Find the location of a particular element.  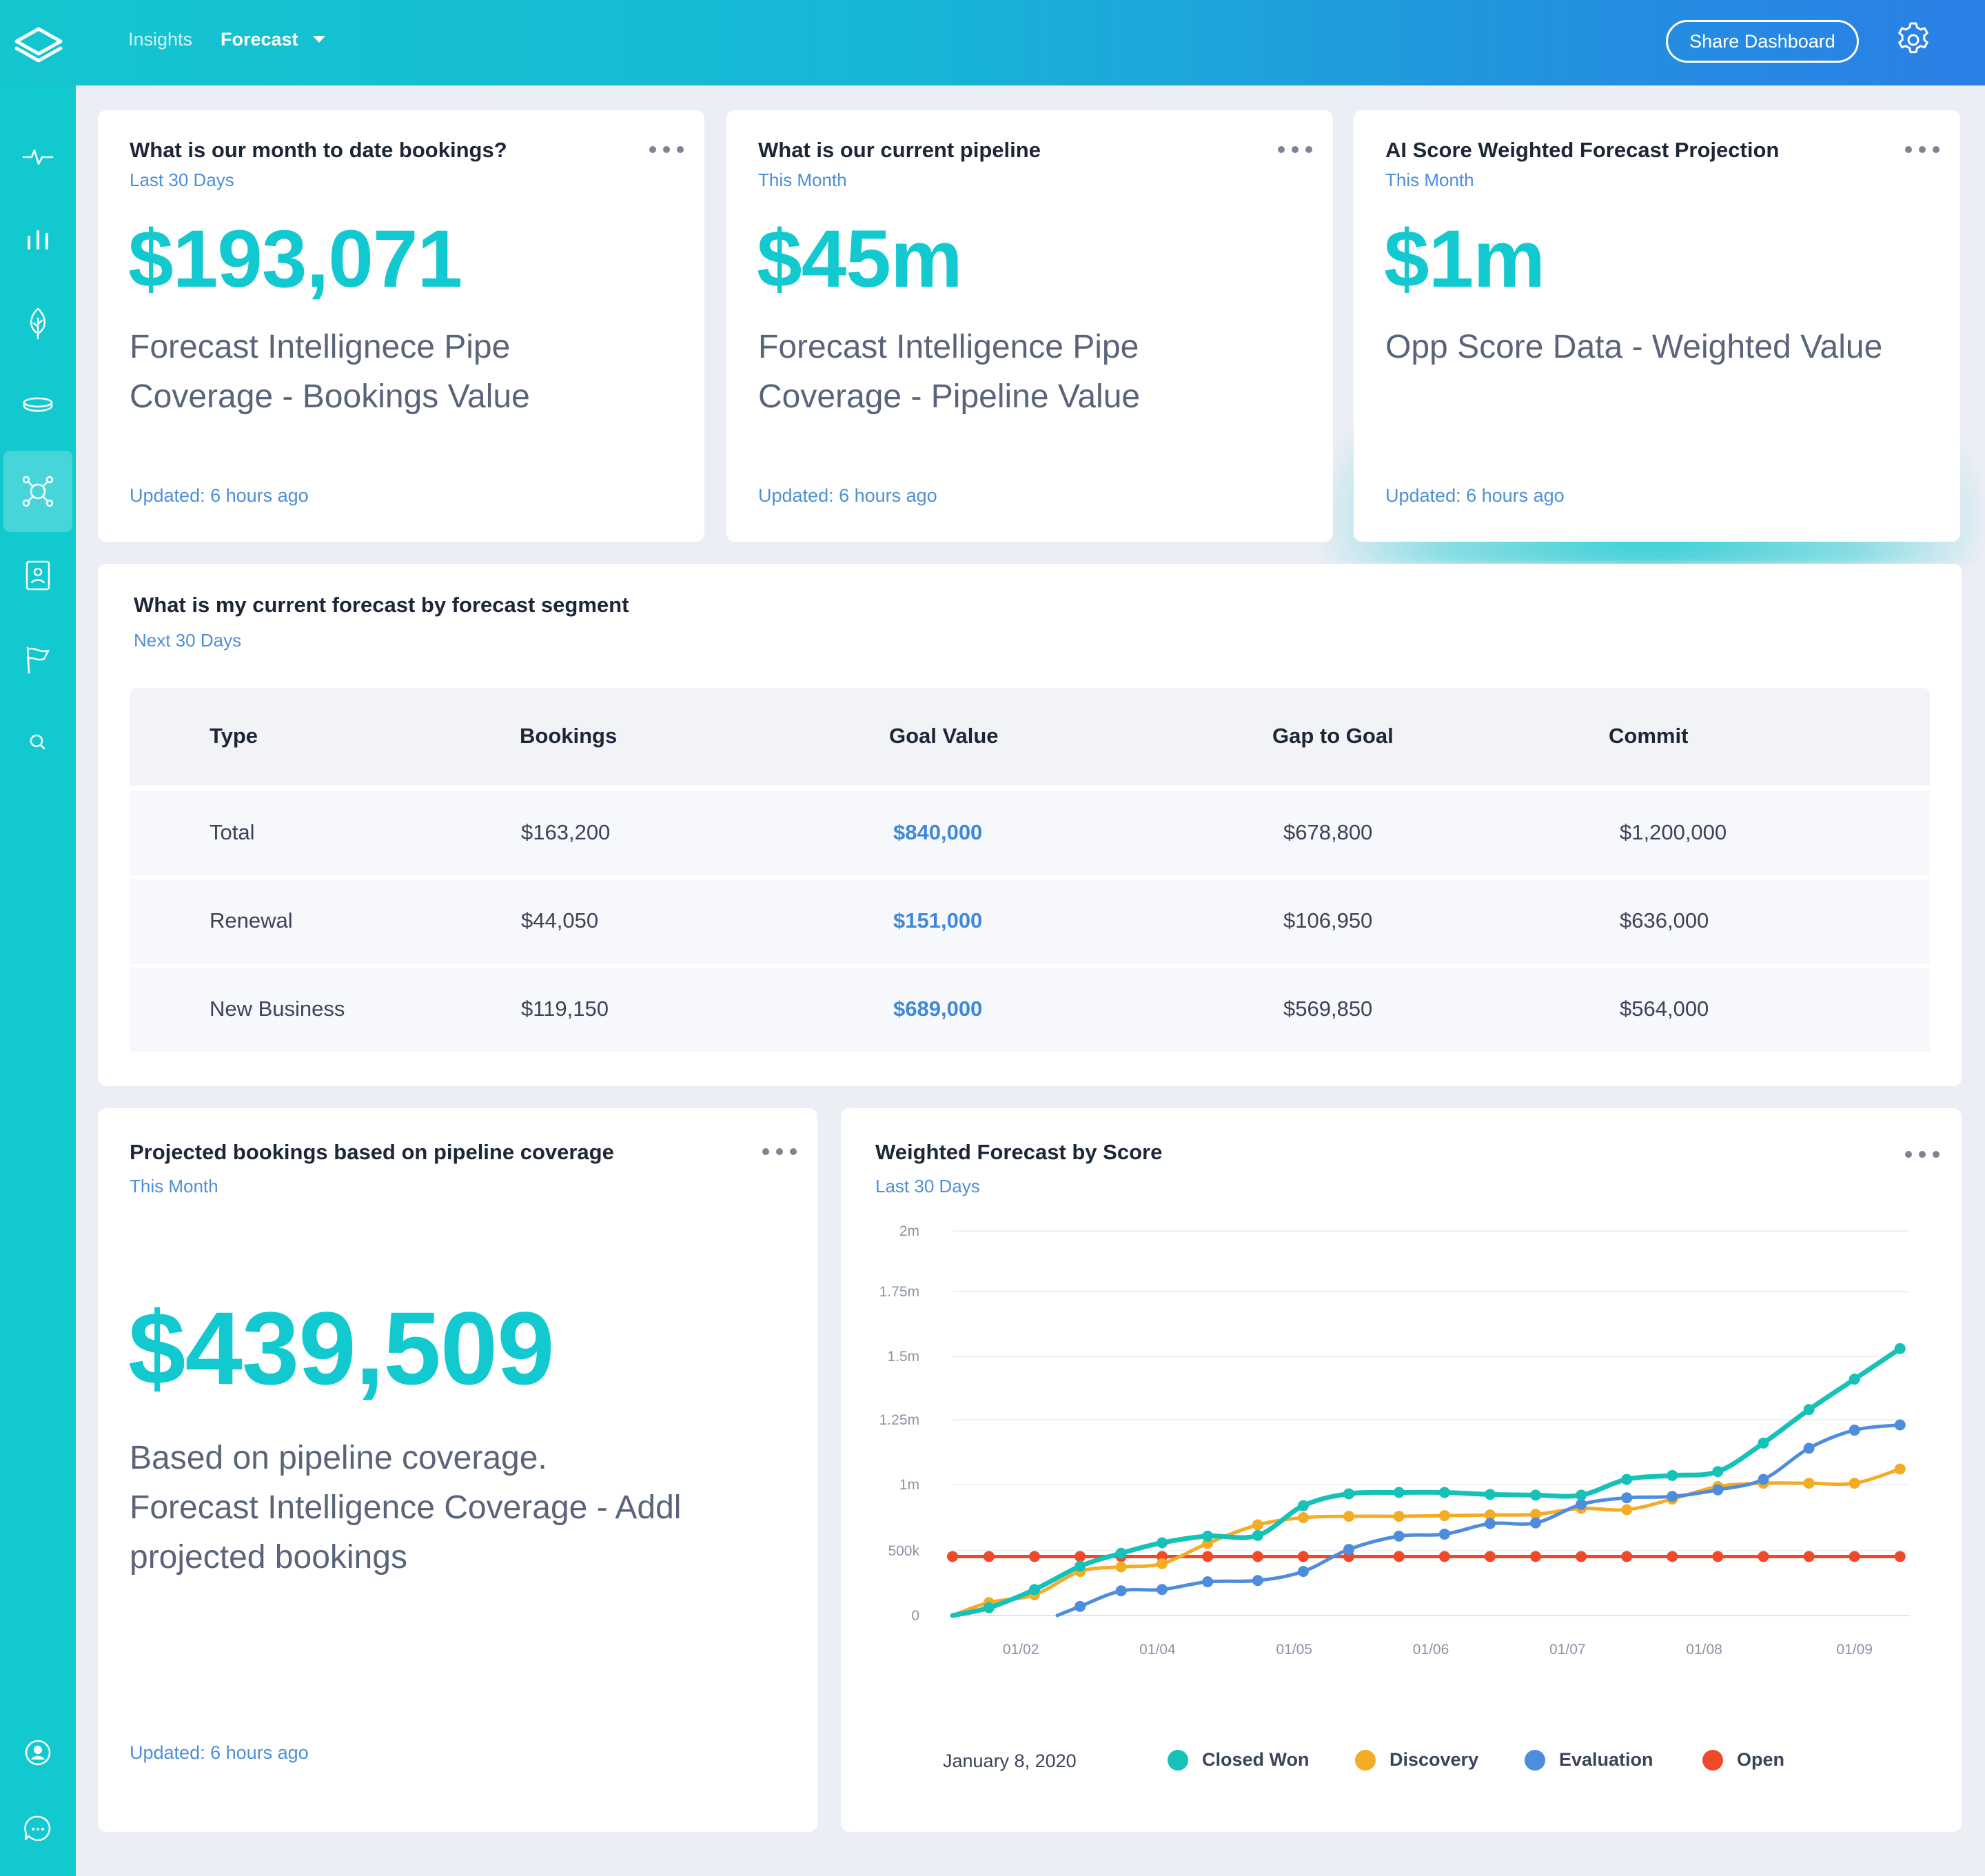

share-dashboard-button: Share Dashboard is located at coordinates (1762, 41).